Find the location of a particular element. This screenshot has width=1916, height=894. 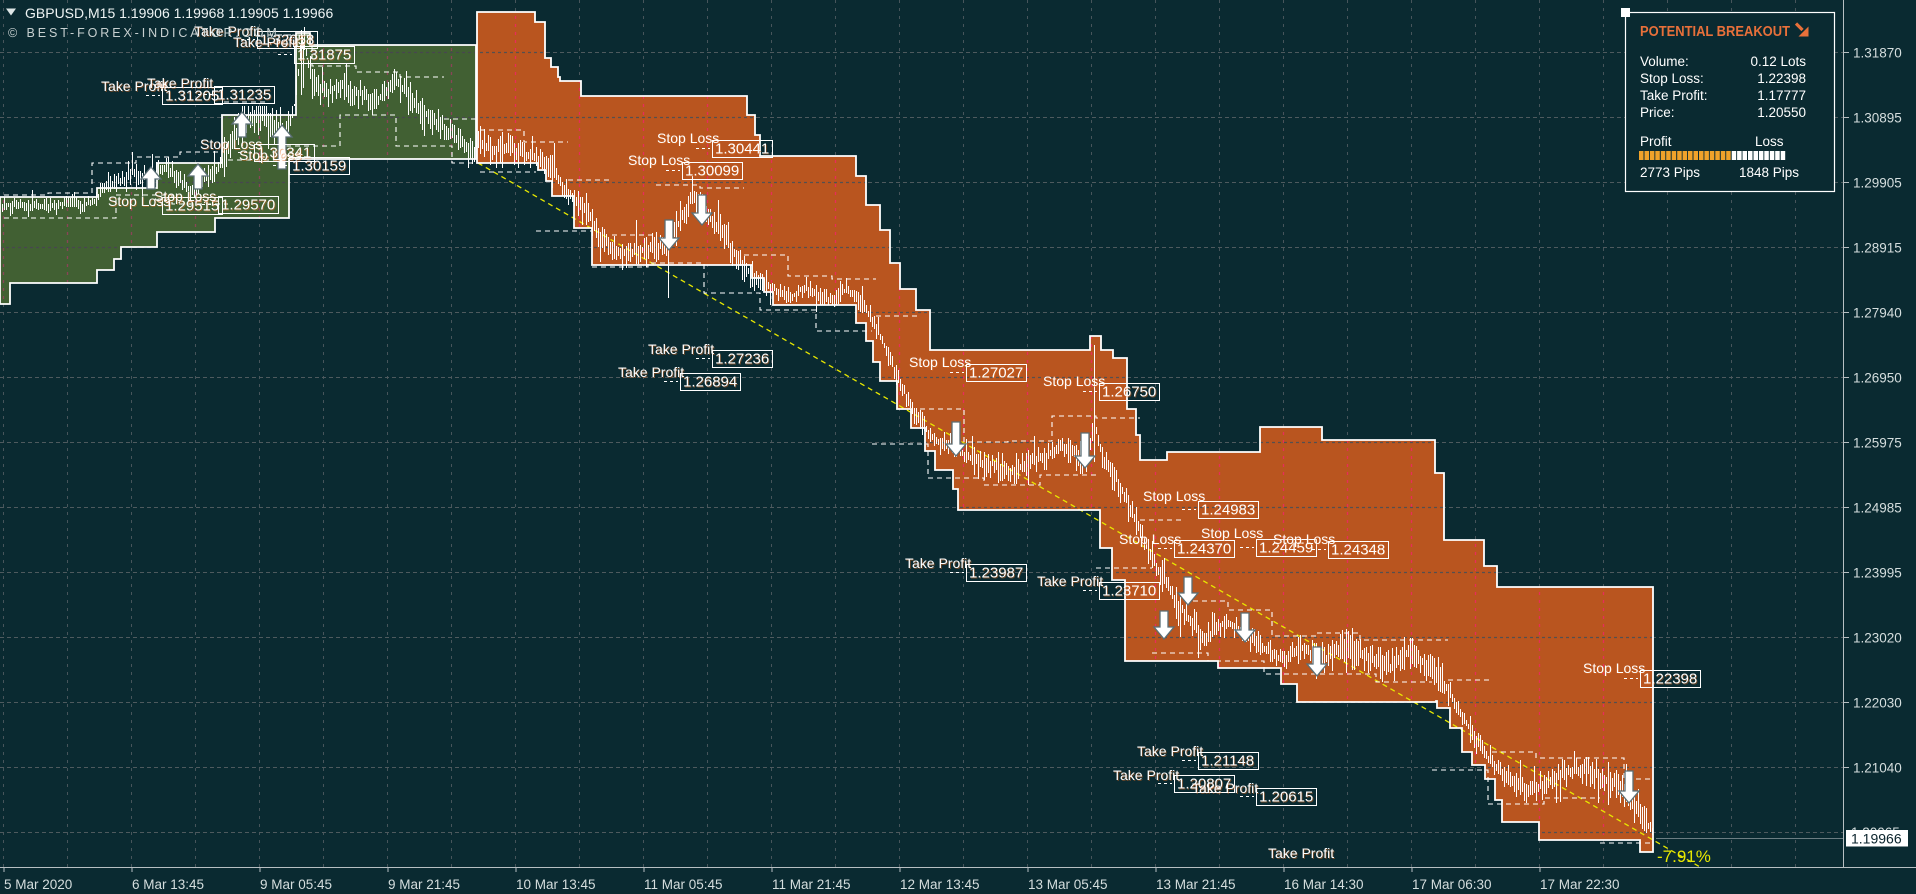

svg-text: Profit is located at coordinates (1656, 141).